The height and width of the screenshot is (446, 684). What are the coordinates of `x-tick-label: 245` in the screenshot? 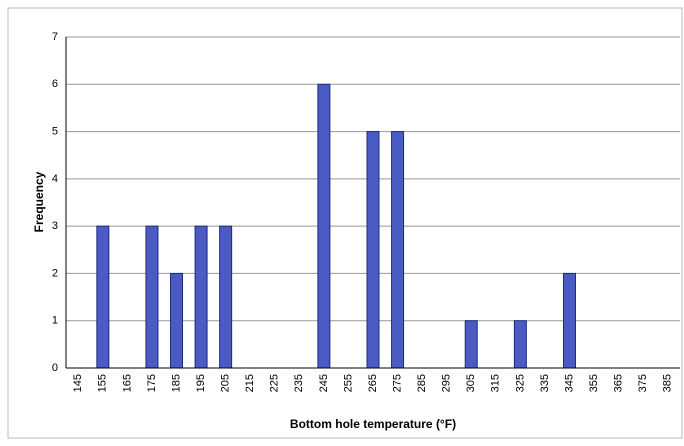 It's located at (324, 383).